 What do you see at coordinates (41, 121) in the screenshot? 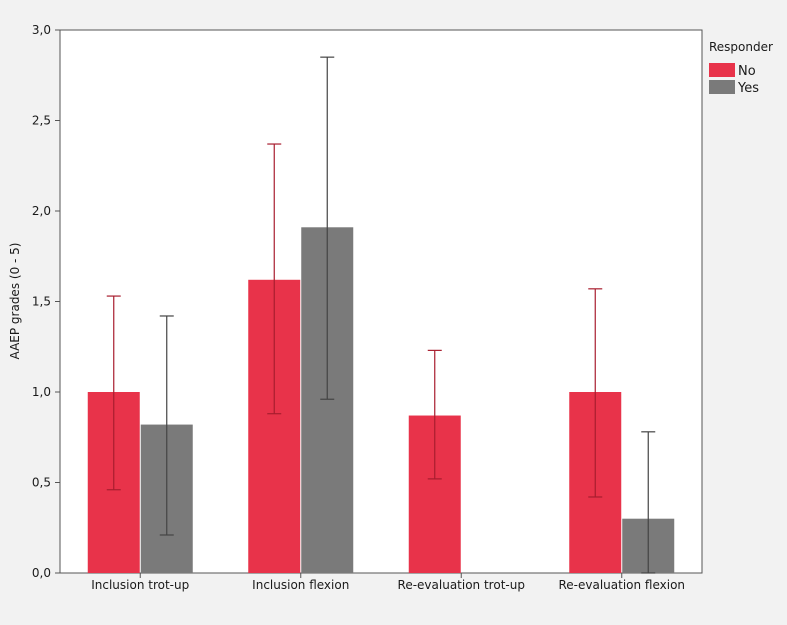
I see `y-tick-label: 2,5` at bounding box center [41, 121].